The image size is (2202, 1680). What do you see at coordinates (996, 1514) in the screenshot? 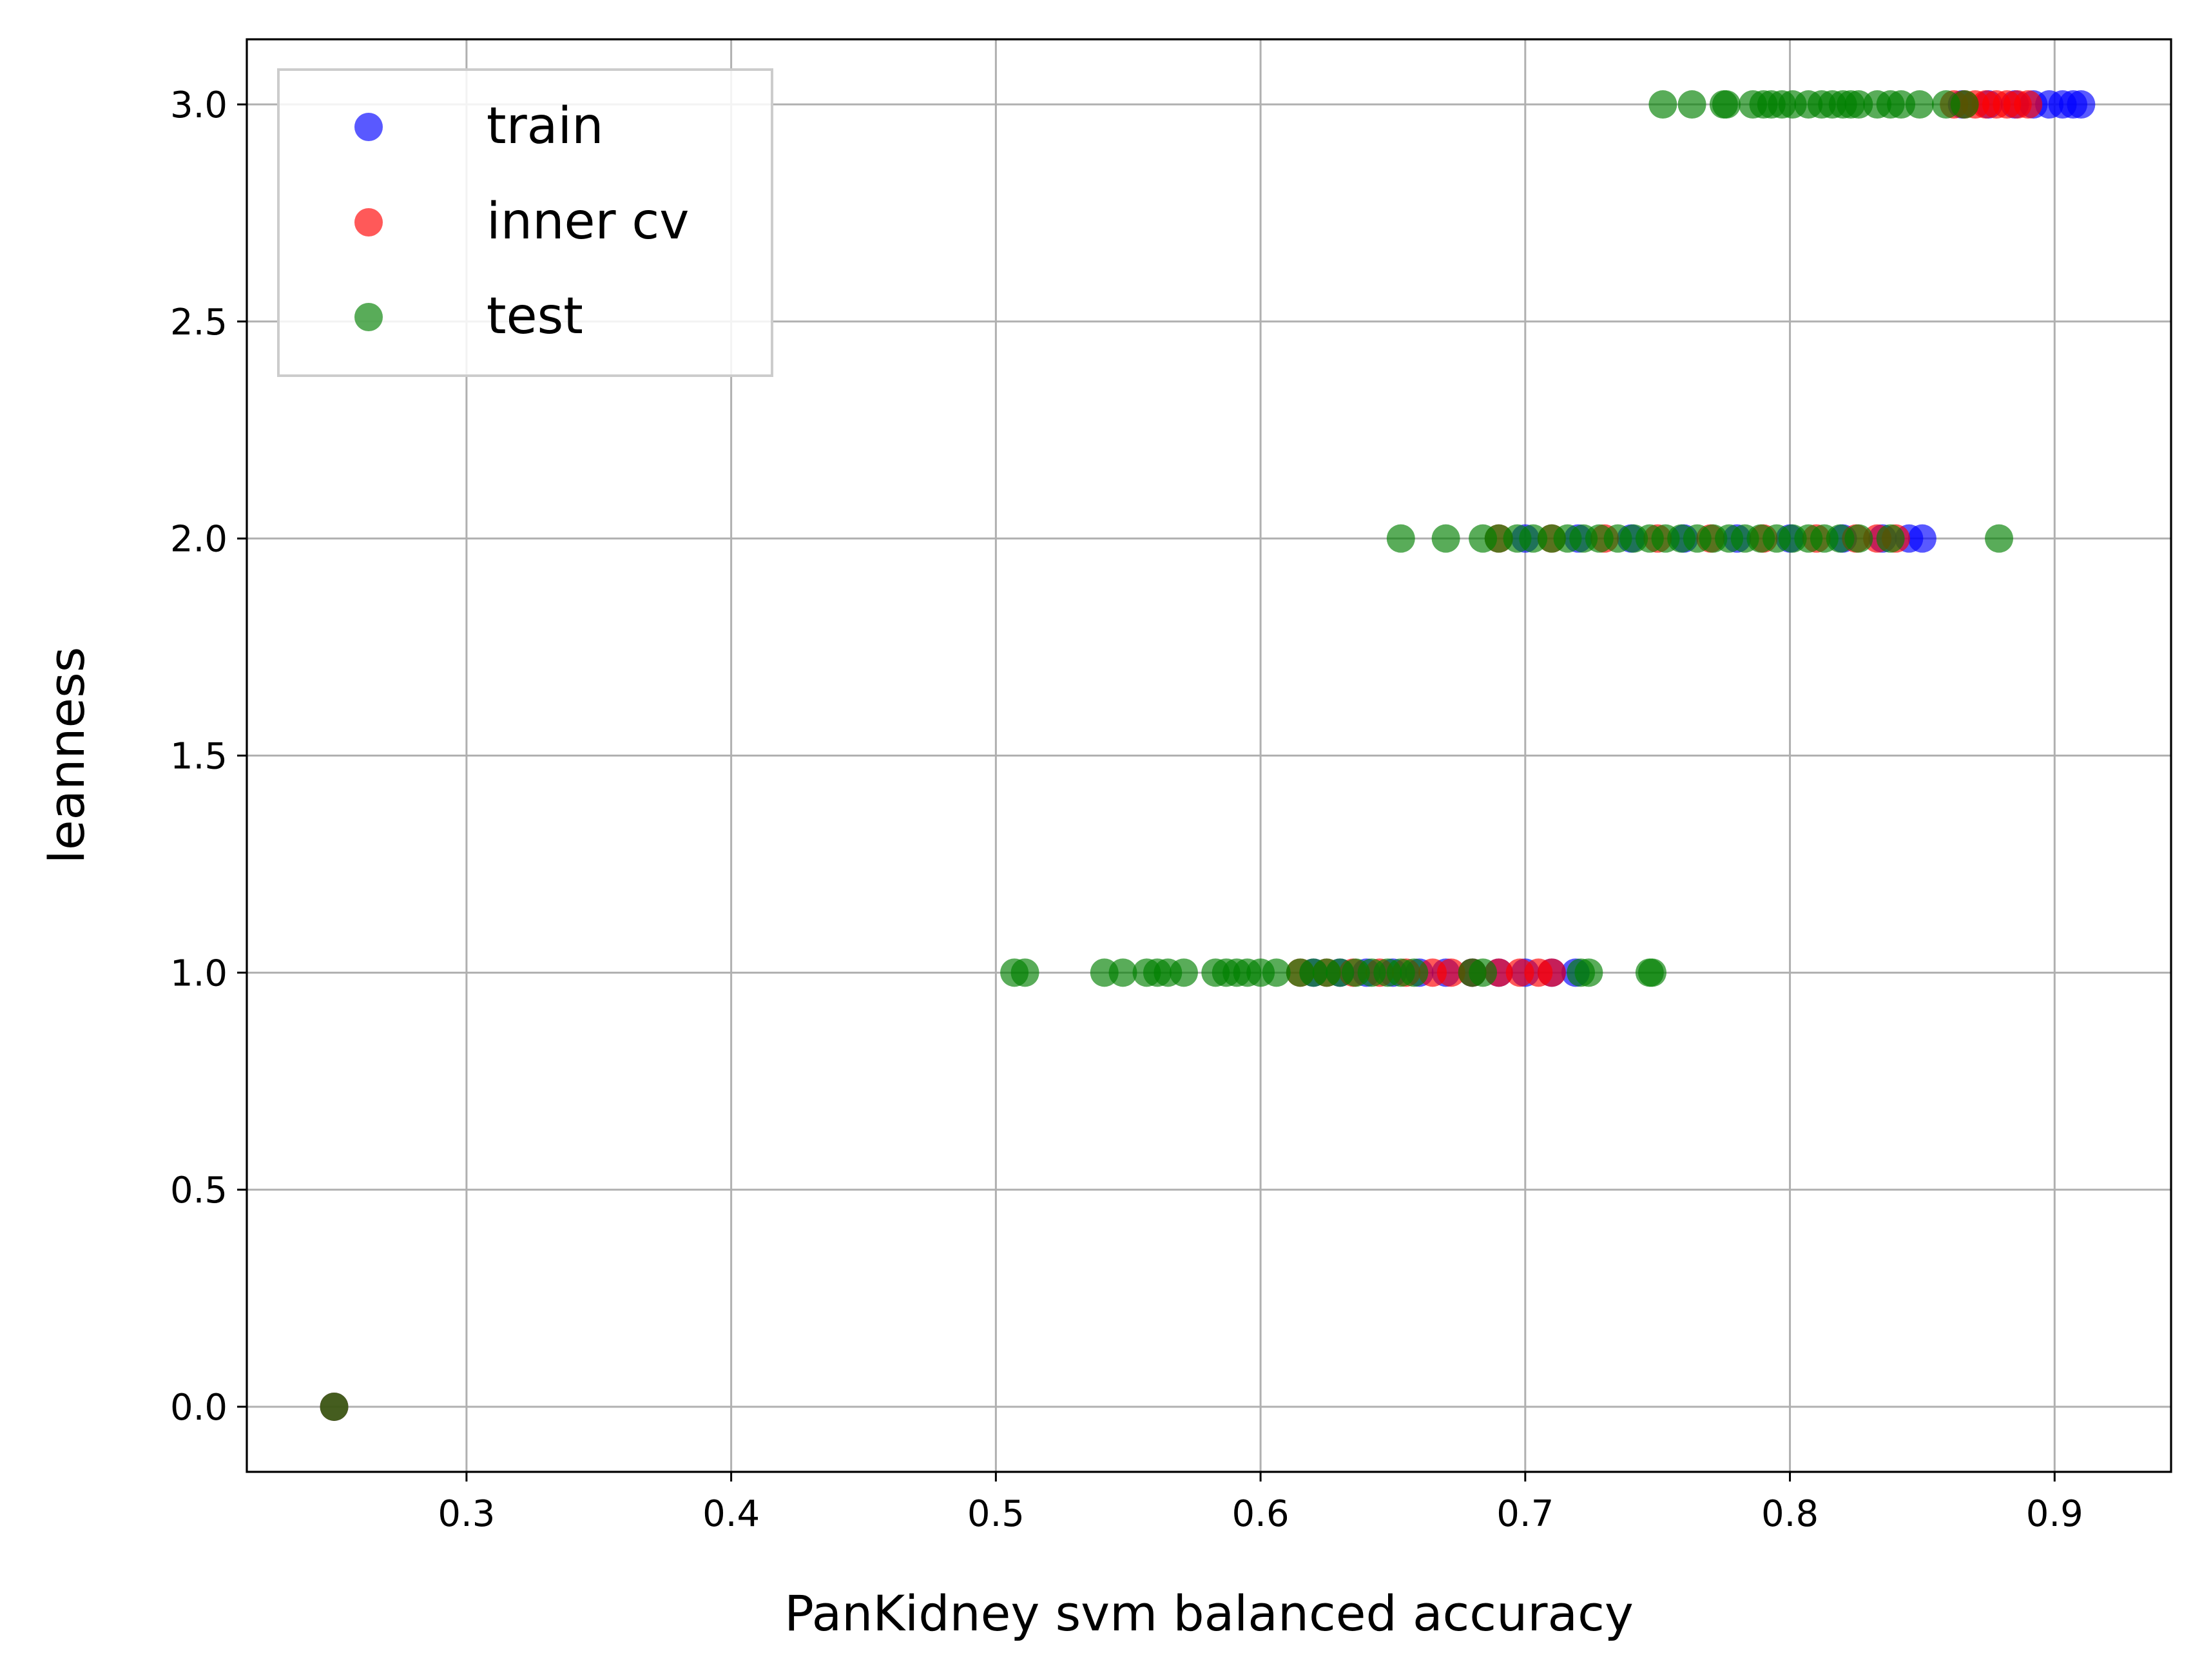
I see `x-tick-label: 0.5` at bounding box center [996, 1514].